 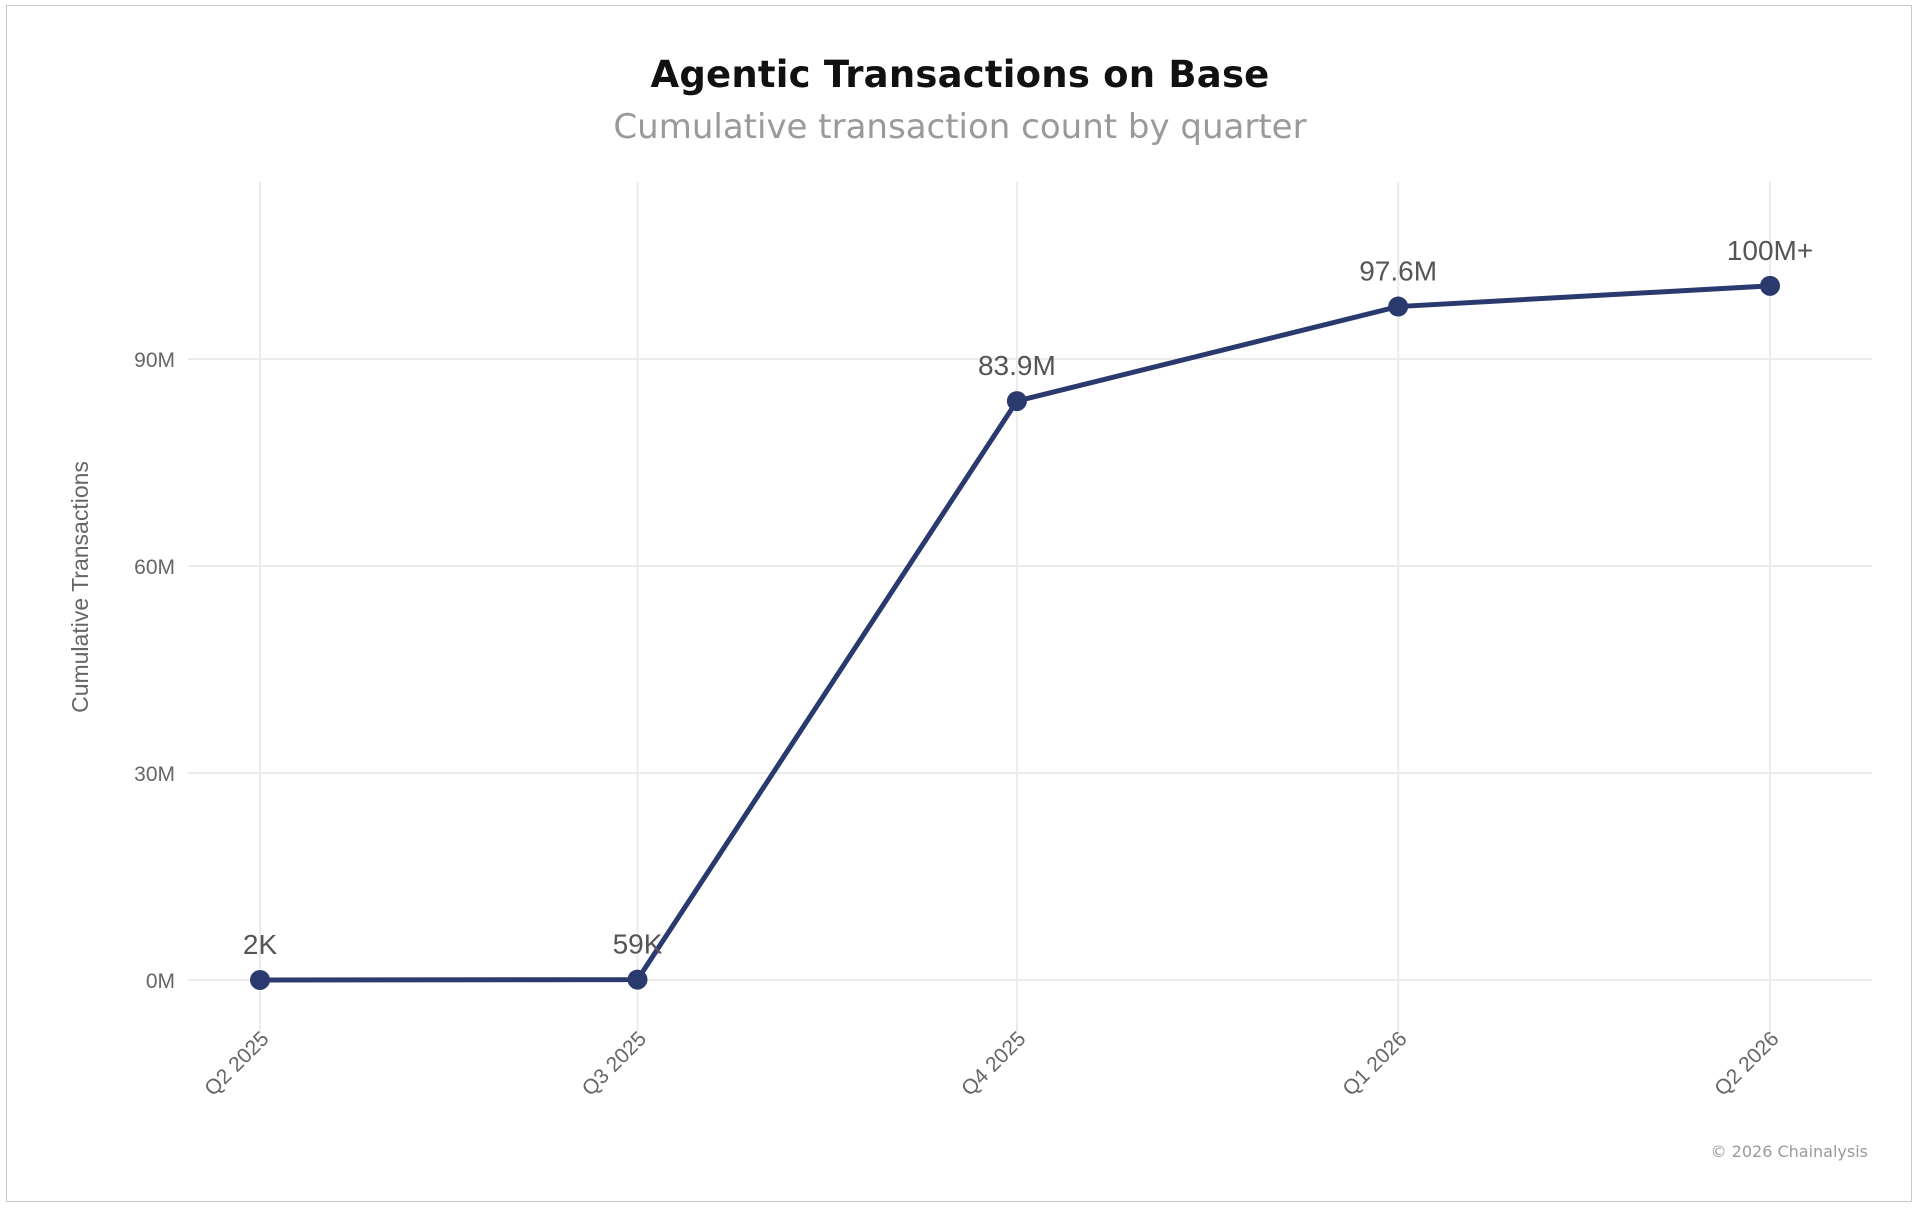 I want to click on x-tick-label: Q2 2025, so click(x=236, y=1063).